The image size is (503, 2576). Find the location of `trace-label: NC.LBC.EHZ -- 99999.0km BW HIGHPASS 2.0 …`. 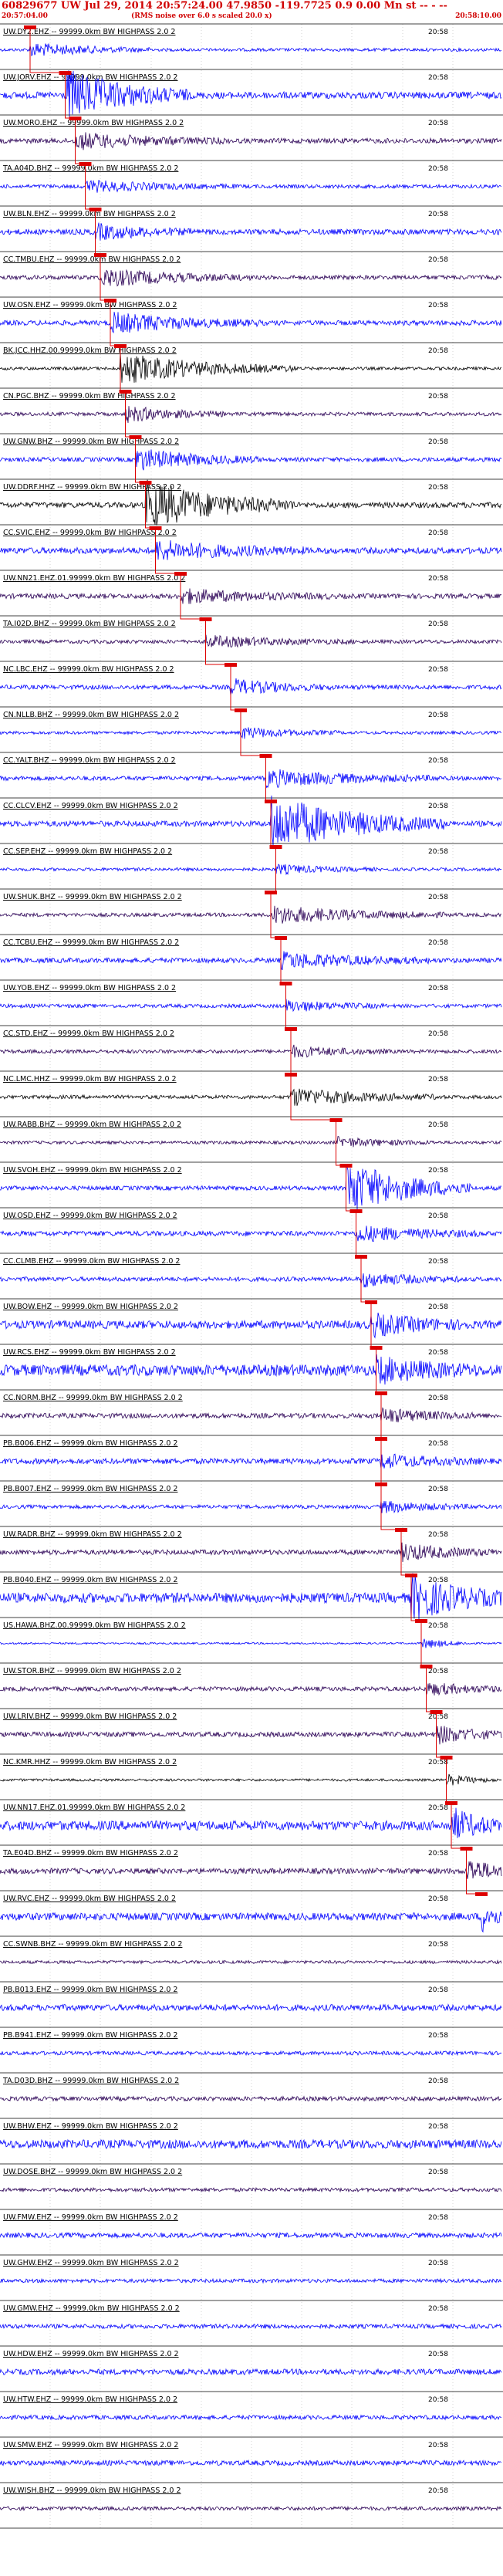

trace-label: NC.LBC.EHZ -- 99999.0km BW HIGHPASS 2.0 … is located at coordinates (88, 669).